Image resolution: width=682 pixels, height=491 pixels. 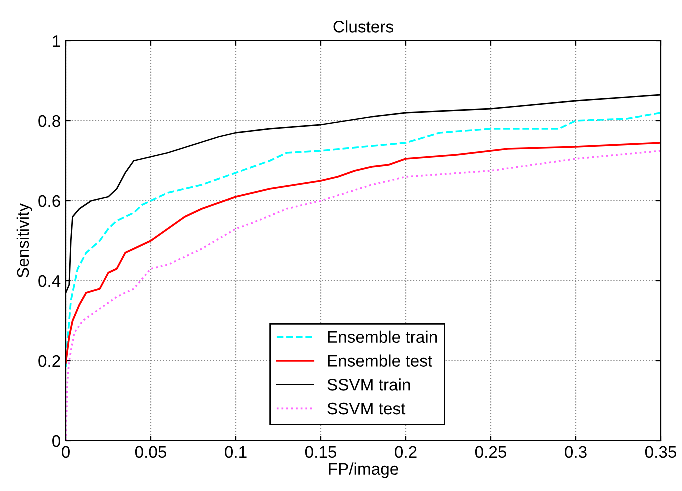 What do you see at coordinates (491, 452) in the screenshot?
I see `x-tick-label: 0.25` at bounding box center [491, 452].